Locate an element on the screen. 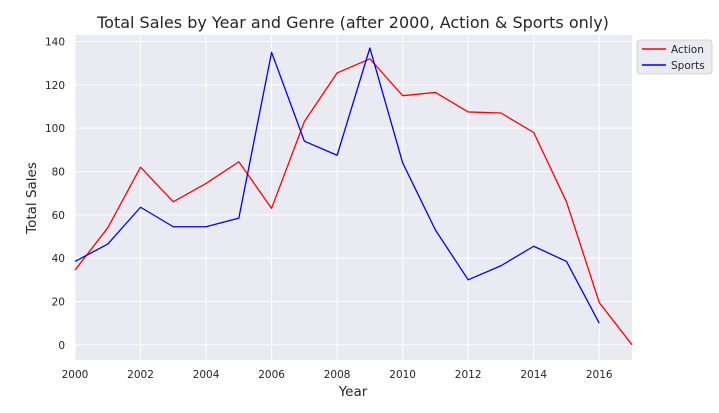  y-axis-label: Total Sales is located at coordinates (32, 198).